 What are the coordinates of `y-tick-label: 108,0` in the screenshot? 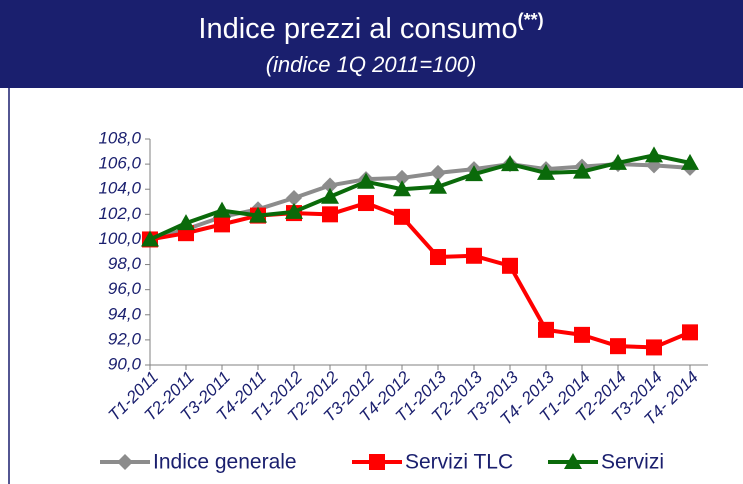 It's located at (119, 137).